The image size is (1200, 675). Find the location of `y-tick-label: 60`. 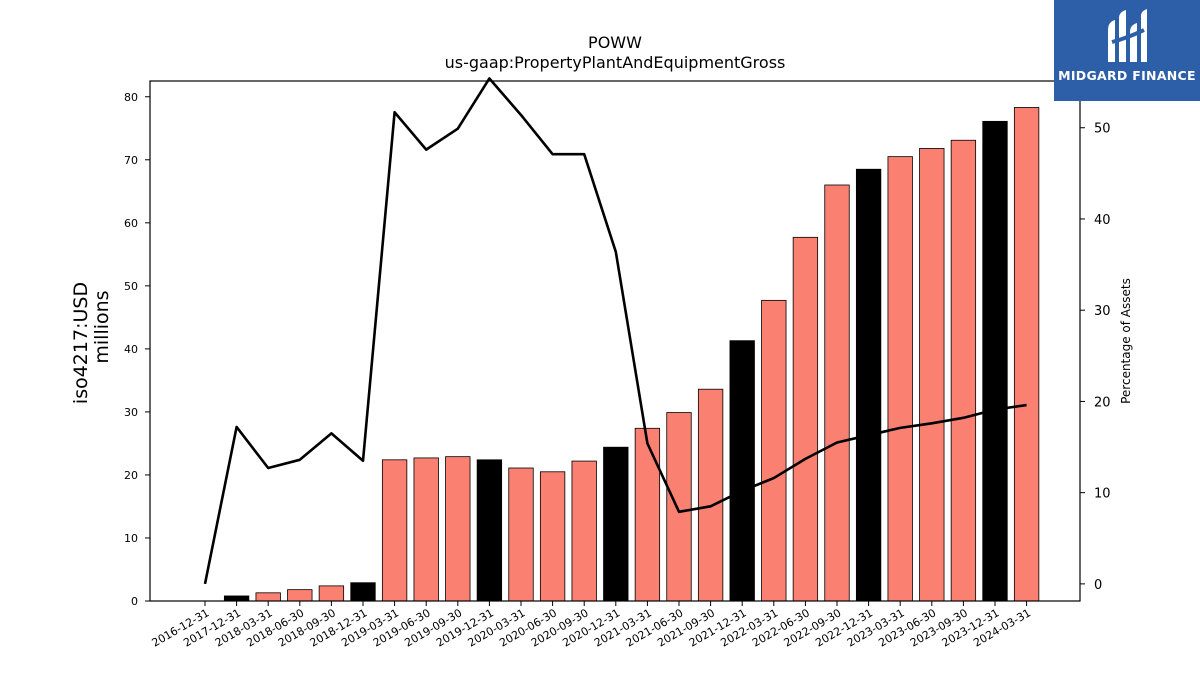

y-tick-label: 60 is located at coordinates (131, 223).